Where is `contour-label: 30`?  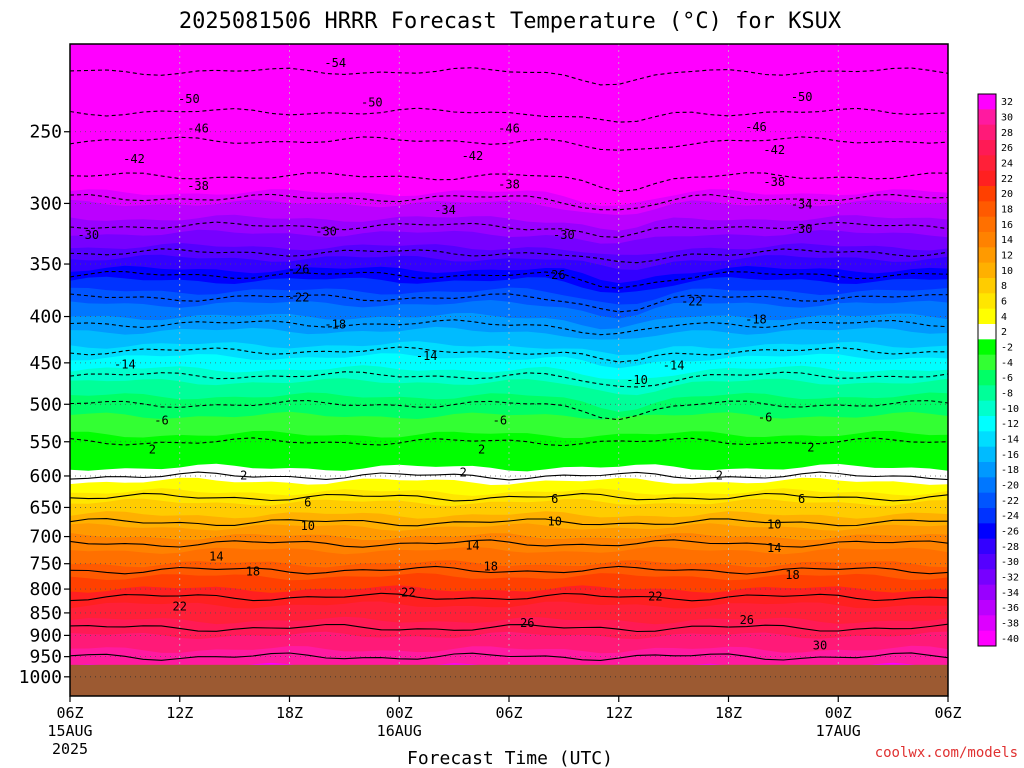 contour-label: 30 is located at coordinates (820, 645).